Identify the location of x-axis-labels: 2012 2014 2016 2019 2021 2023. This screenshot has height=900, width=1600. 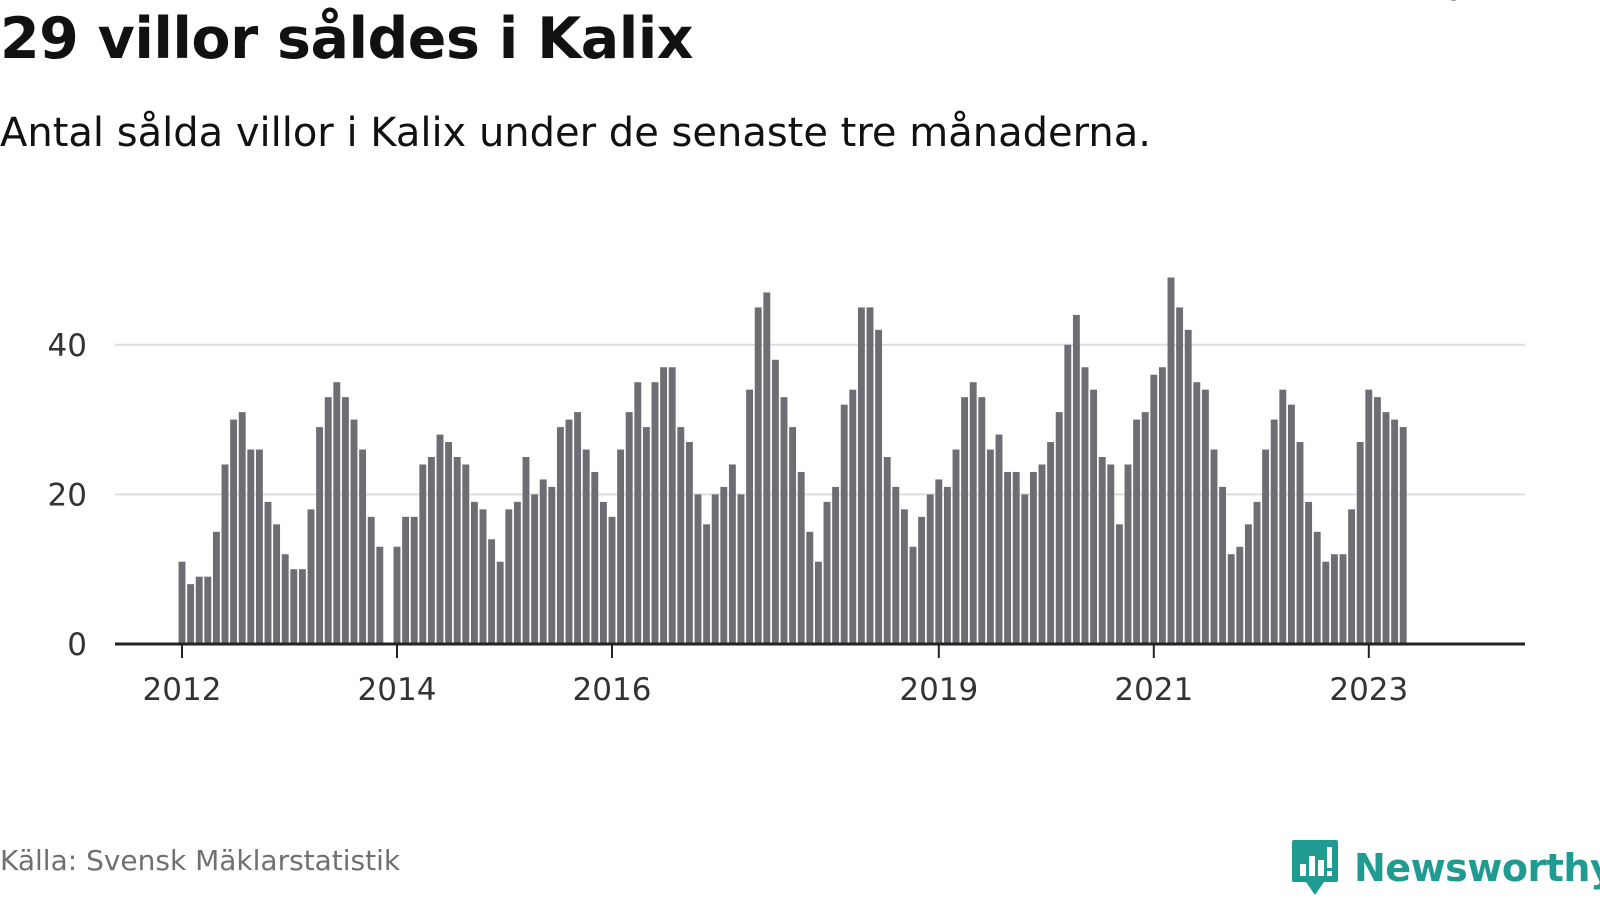
(776, 690).